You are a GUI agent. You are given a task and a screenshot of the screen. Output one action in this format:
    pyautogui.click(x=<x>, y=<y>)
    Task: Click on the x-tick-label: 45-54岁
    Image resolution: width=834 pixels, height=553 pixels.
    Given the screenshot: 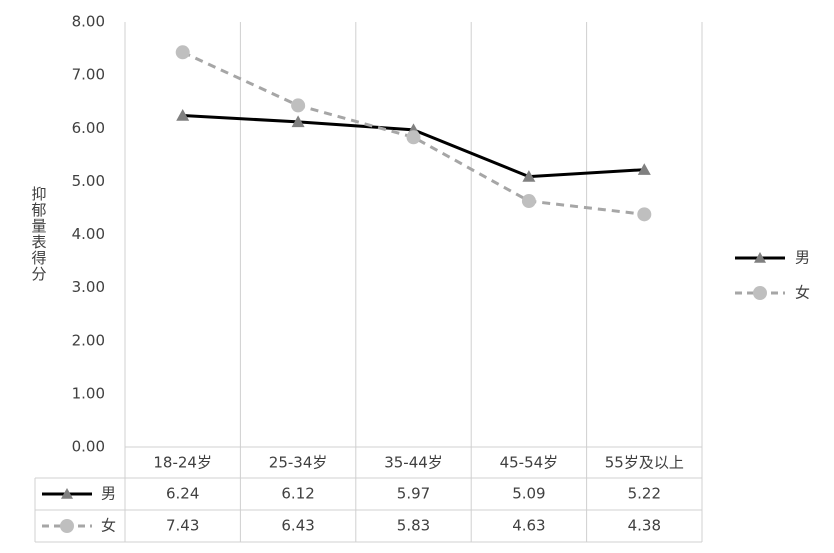 What is the action you would take?
    pyautogui.click(x=529, y=463)
    